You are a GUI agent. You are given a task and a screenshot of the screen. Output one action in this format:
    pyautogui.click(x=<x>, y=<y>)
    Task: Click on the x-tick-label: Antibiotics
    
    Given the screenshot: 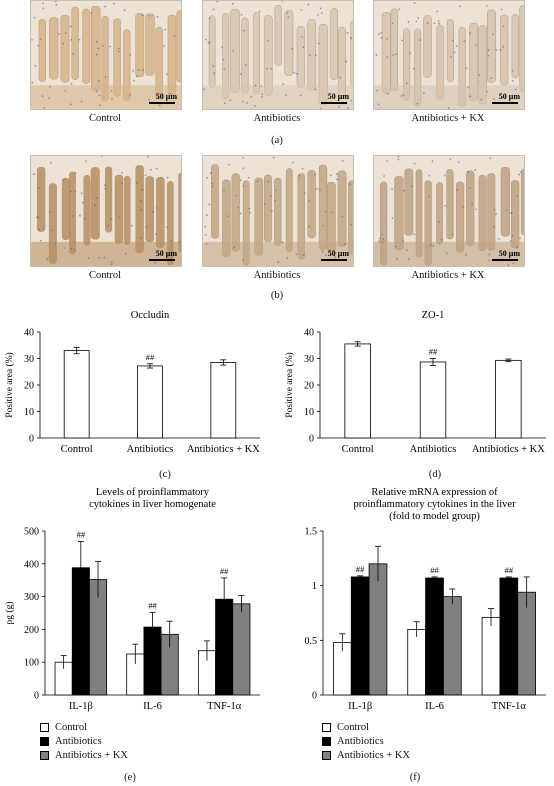 What is the action you would take?
    pyautogui.click(x=433, y=449)
    